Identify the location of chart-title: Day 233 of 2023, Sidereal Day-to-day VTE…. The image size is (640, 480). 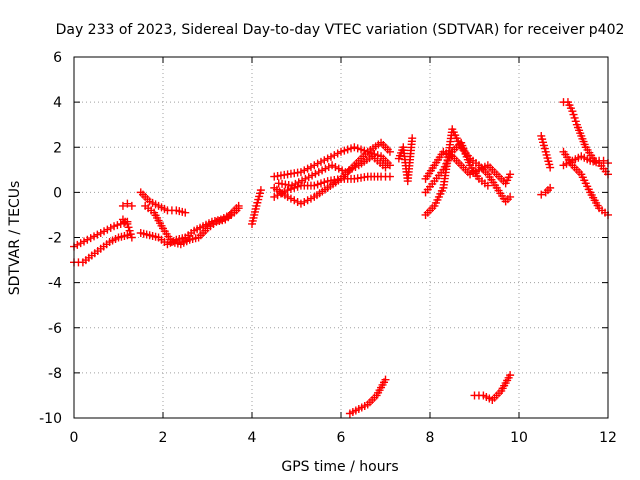
(340, 30).